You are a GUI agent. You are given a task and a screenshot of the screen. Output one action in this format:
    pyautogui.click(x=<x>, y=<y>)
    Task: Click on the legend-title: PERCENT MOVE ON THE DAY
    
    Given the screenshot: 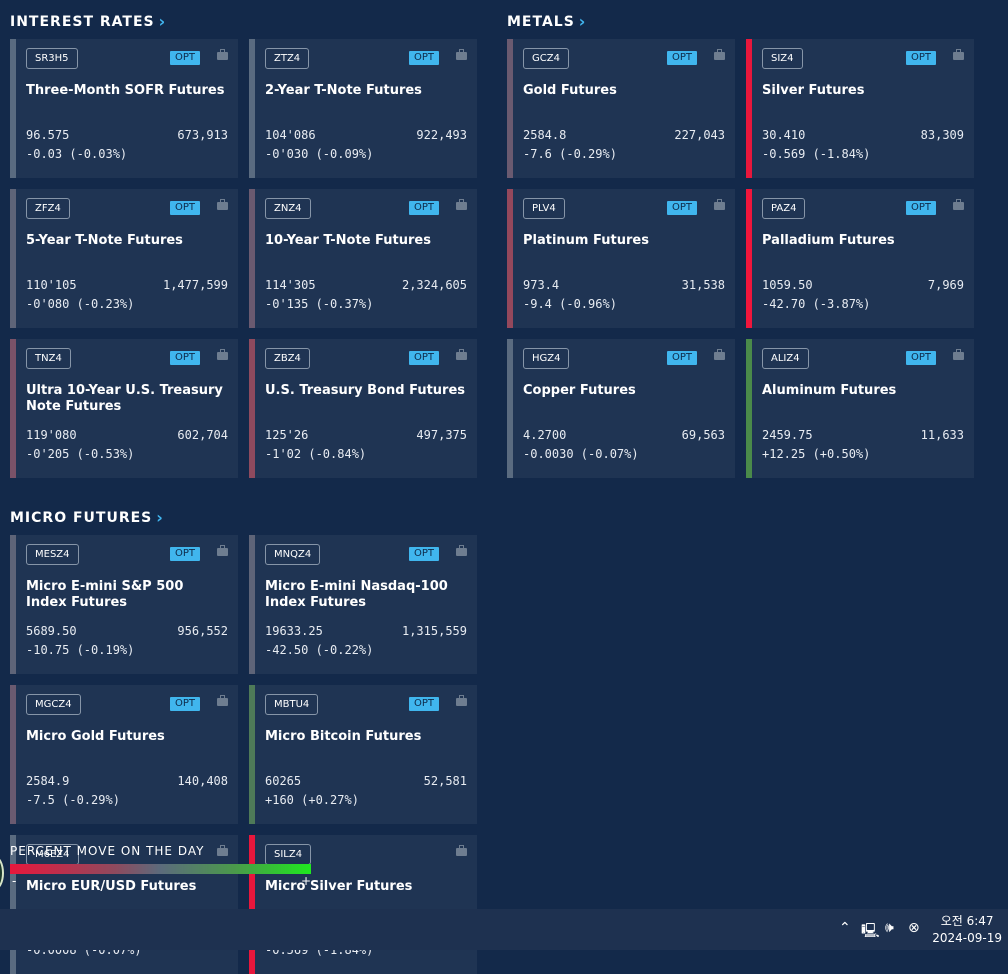 What is the action you would take?
    pyautogui.click(x=107, y=851)
    